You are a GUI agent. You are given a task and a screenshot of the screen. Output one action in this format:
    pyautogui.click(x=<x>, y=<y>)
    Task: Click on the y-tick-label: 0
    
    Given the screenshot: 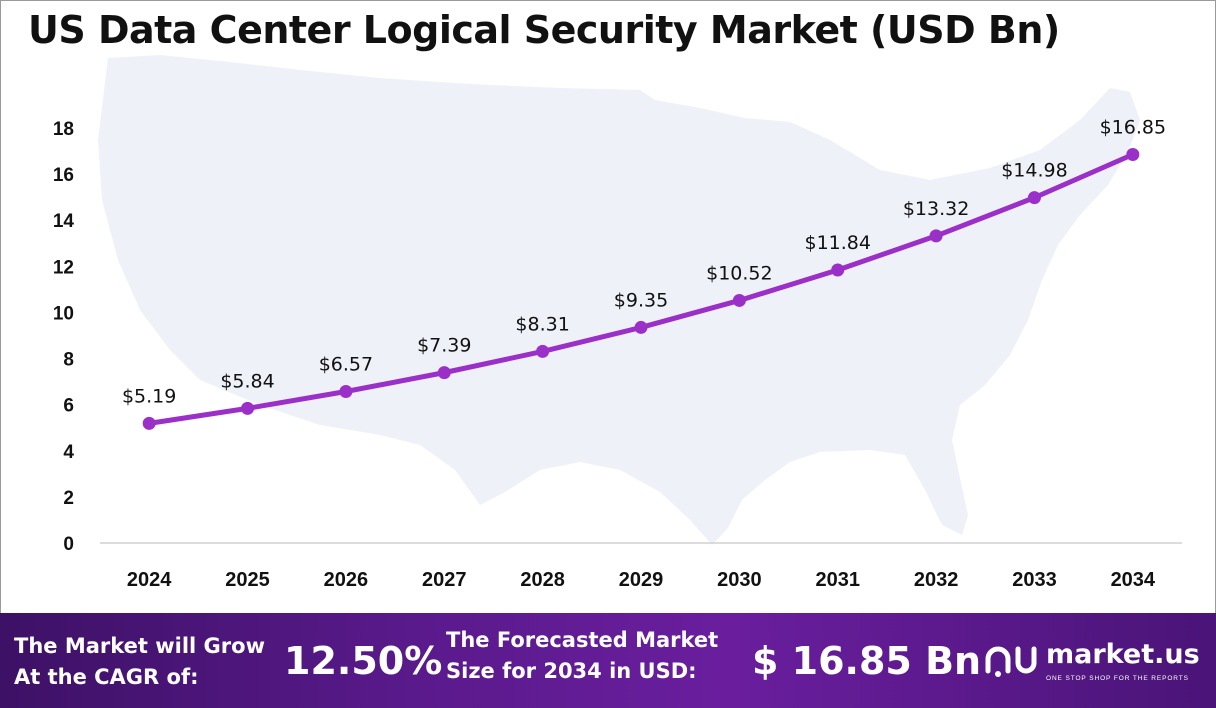 What is the action you would take?
    pyautogui.click(x=68, y=544)
    